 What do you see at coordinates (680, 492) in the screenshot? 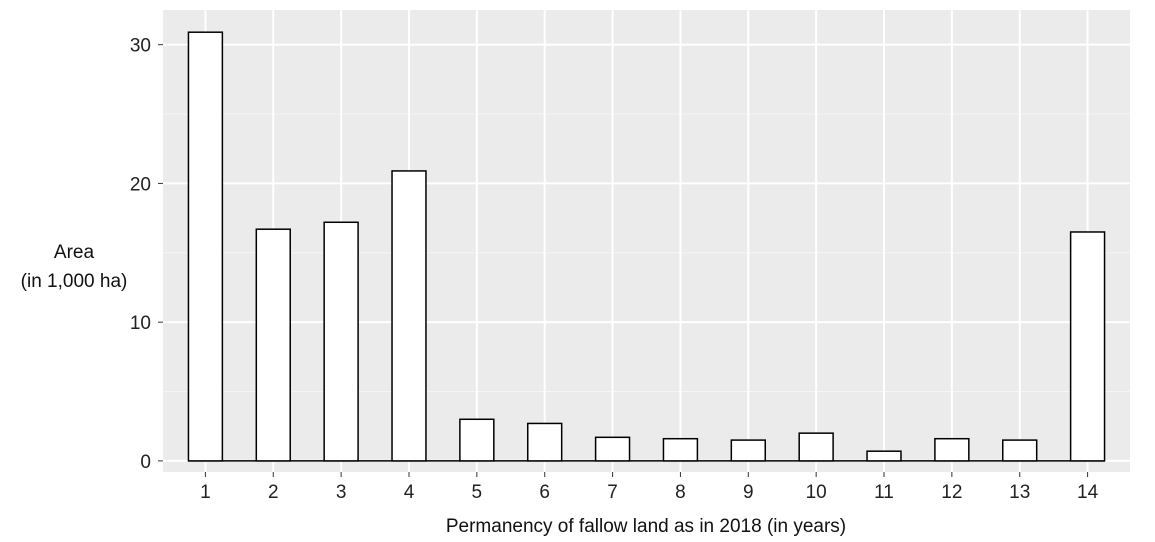
I see `x-tick-label: 8` at bounding box center [680, 492].